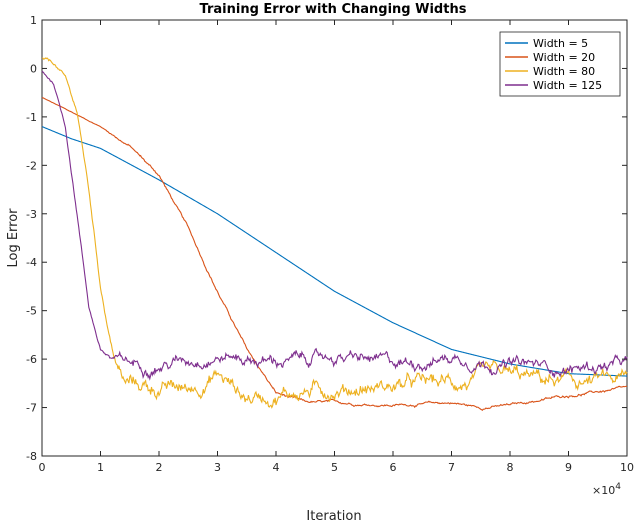 The height and width of the screenshot is (526, 640). Describe the element at coordinates (100, 467) in the screenshot. I see `x-tick-label: 1` at that location.